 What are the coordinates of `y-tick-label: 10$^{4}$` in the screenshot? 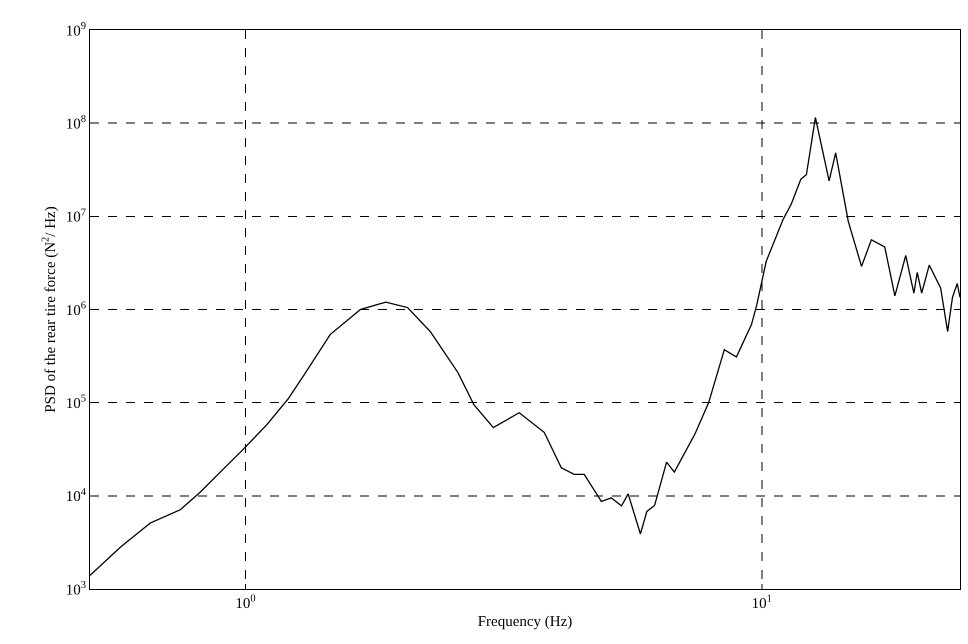 It's located at (76, 496).